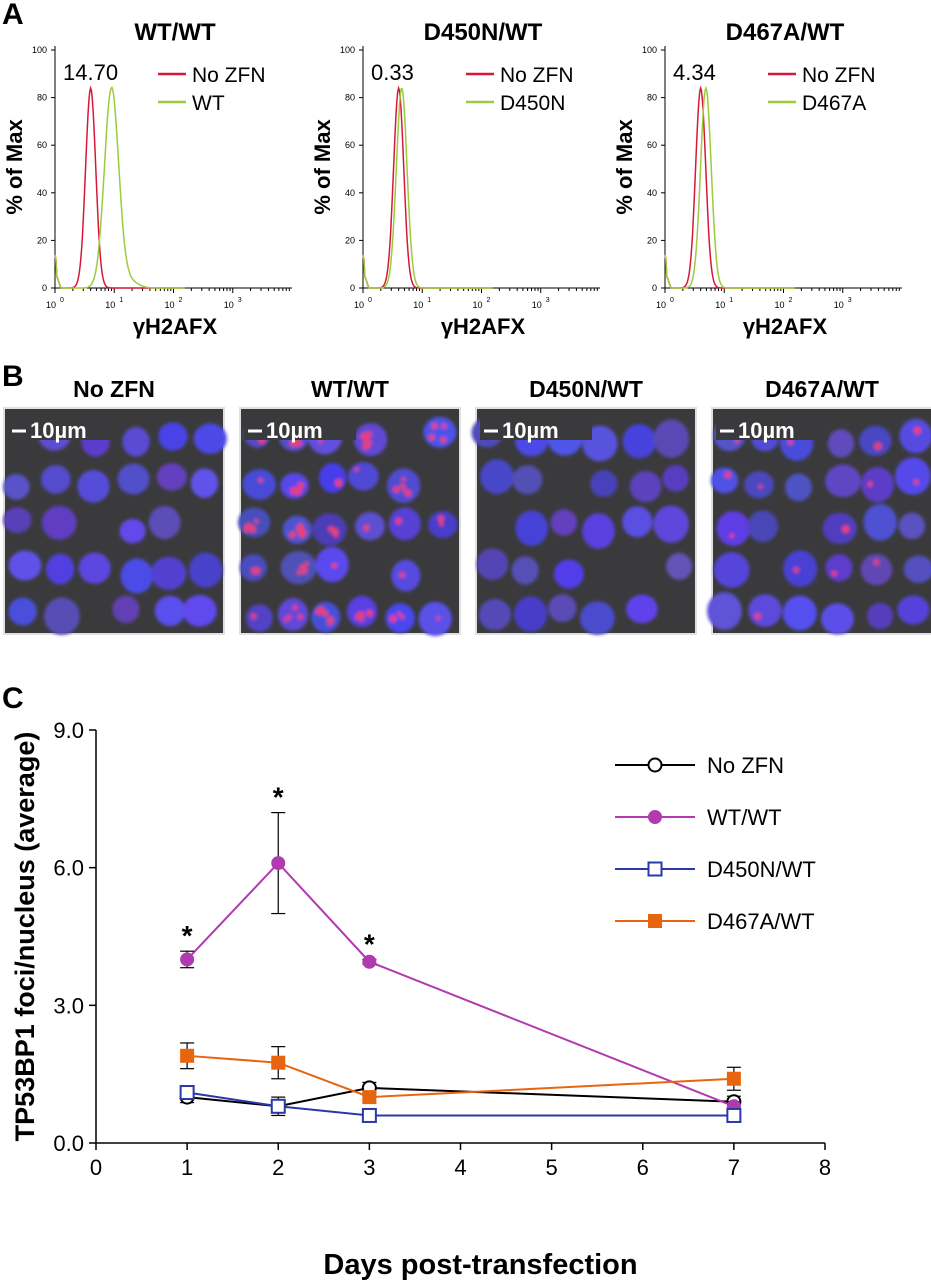 The width and height of the screenshot is (931, 1280). Describe the element at coordinates (761, 921) in the screenshot. I see `legend-label: D467A/WT` at that location.